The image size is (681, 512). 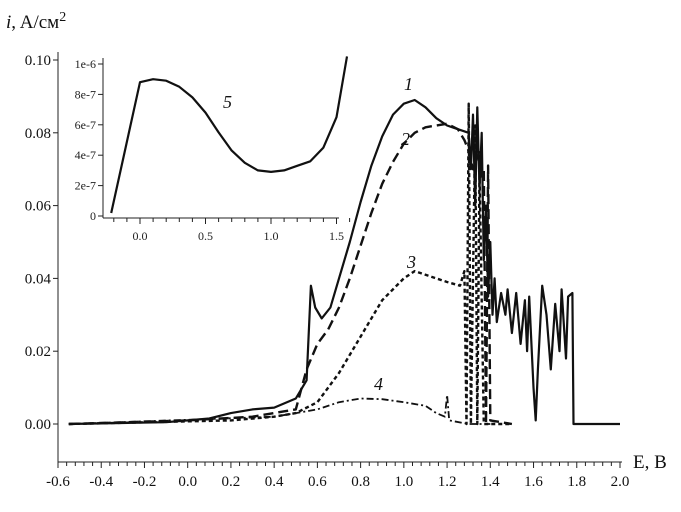 I want to click on y-tick-label: 0.00, so click(x=38, y=425).